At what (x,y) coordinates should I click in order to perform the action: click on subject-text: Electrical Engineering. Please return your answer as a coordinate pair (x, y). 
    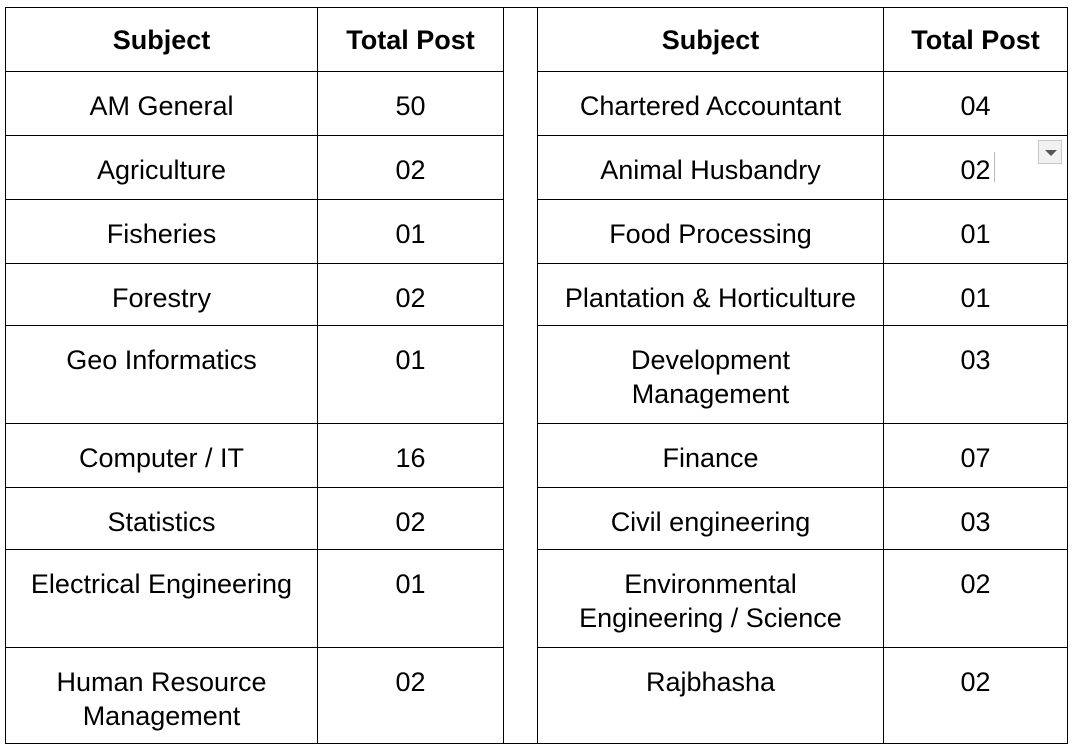
    Looking at the image, I should click on (161, 584).